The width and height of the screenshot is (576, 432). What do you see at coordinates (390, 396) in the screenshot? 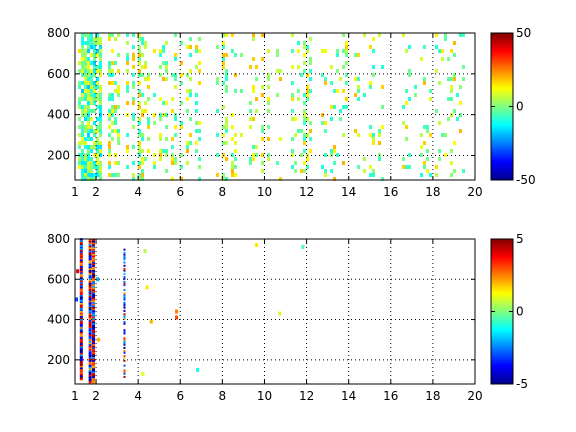
I see `x-tick-label: 16` at bounding box center [390, 396].